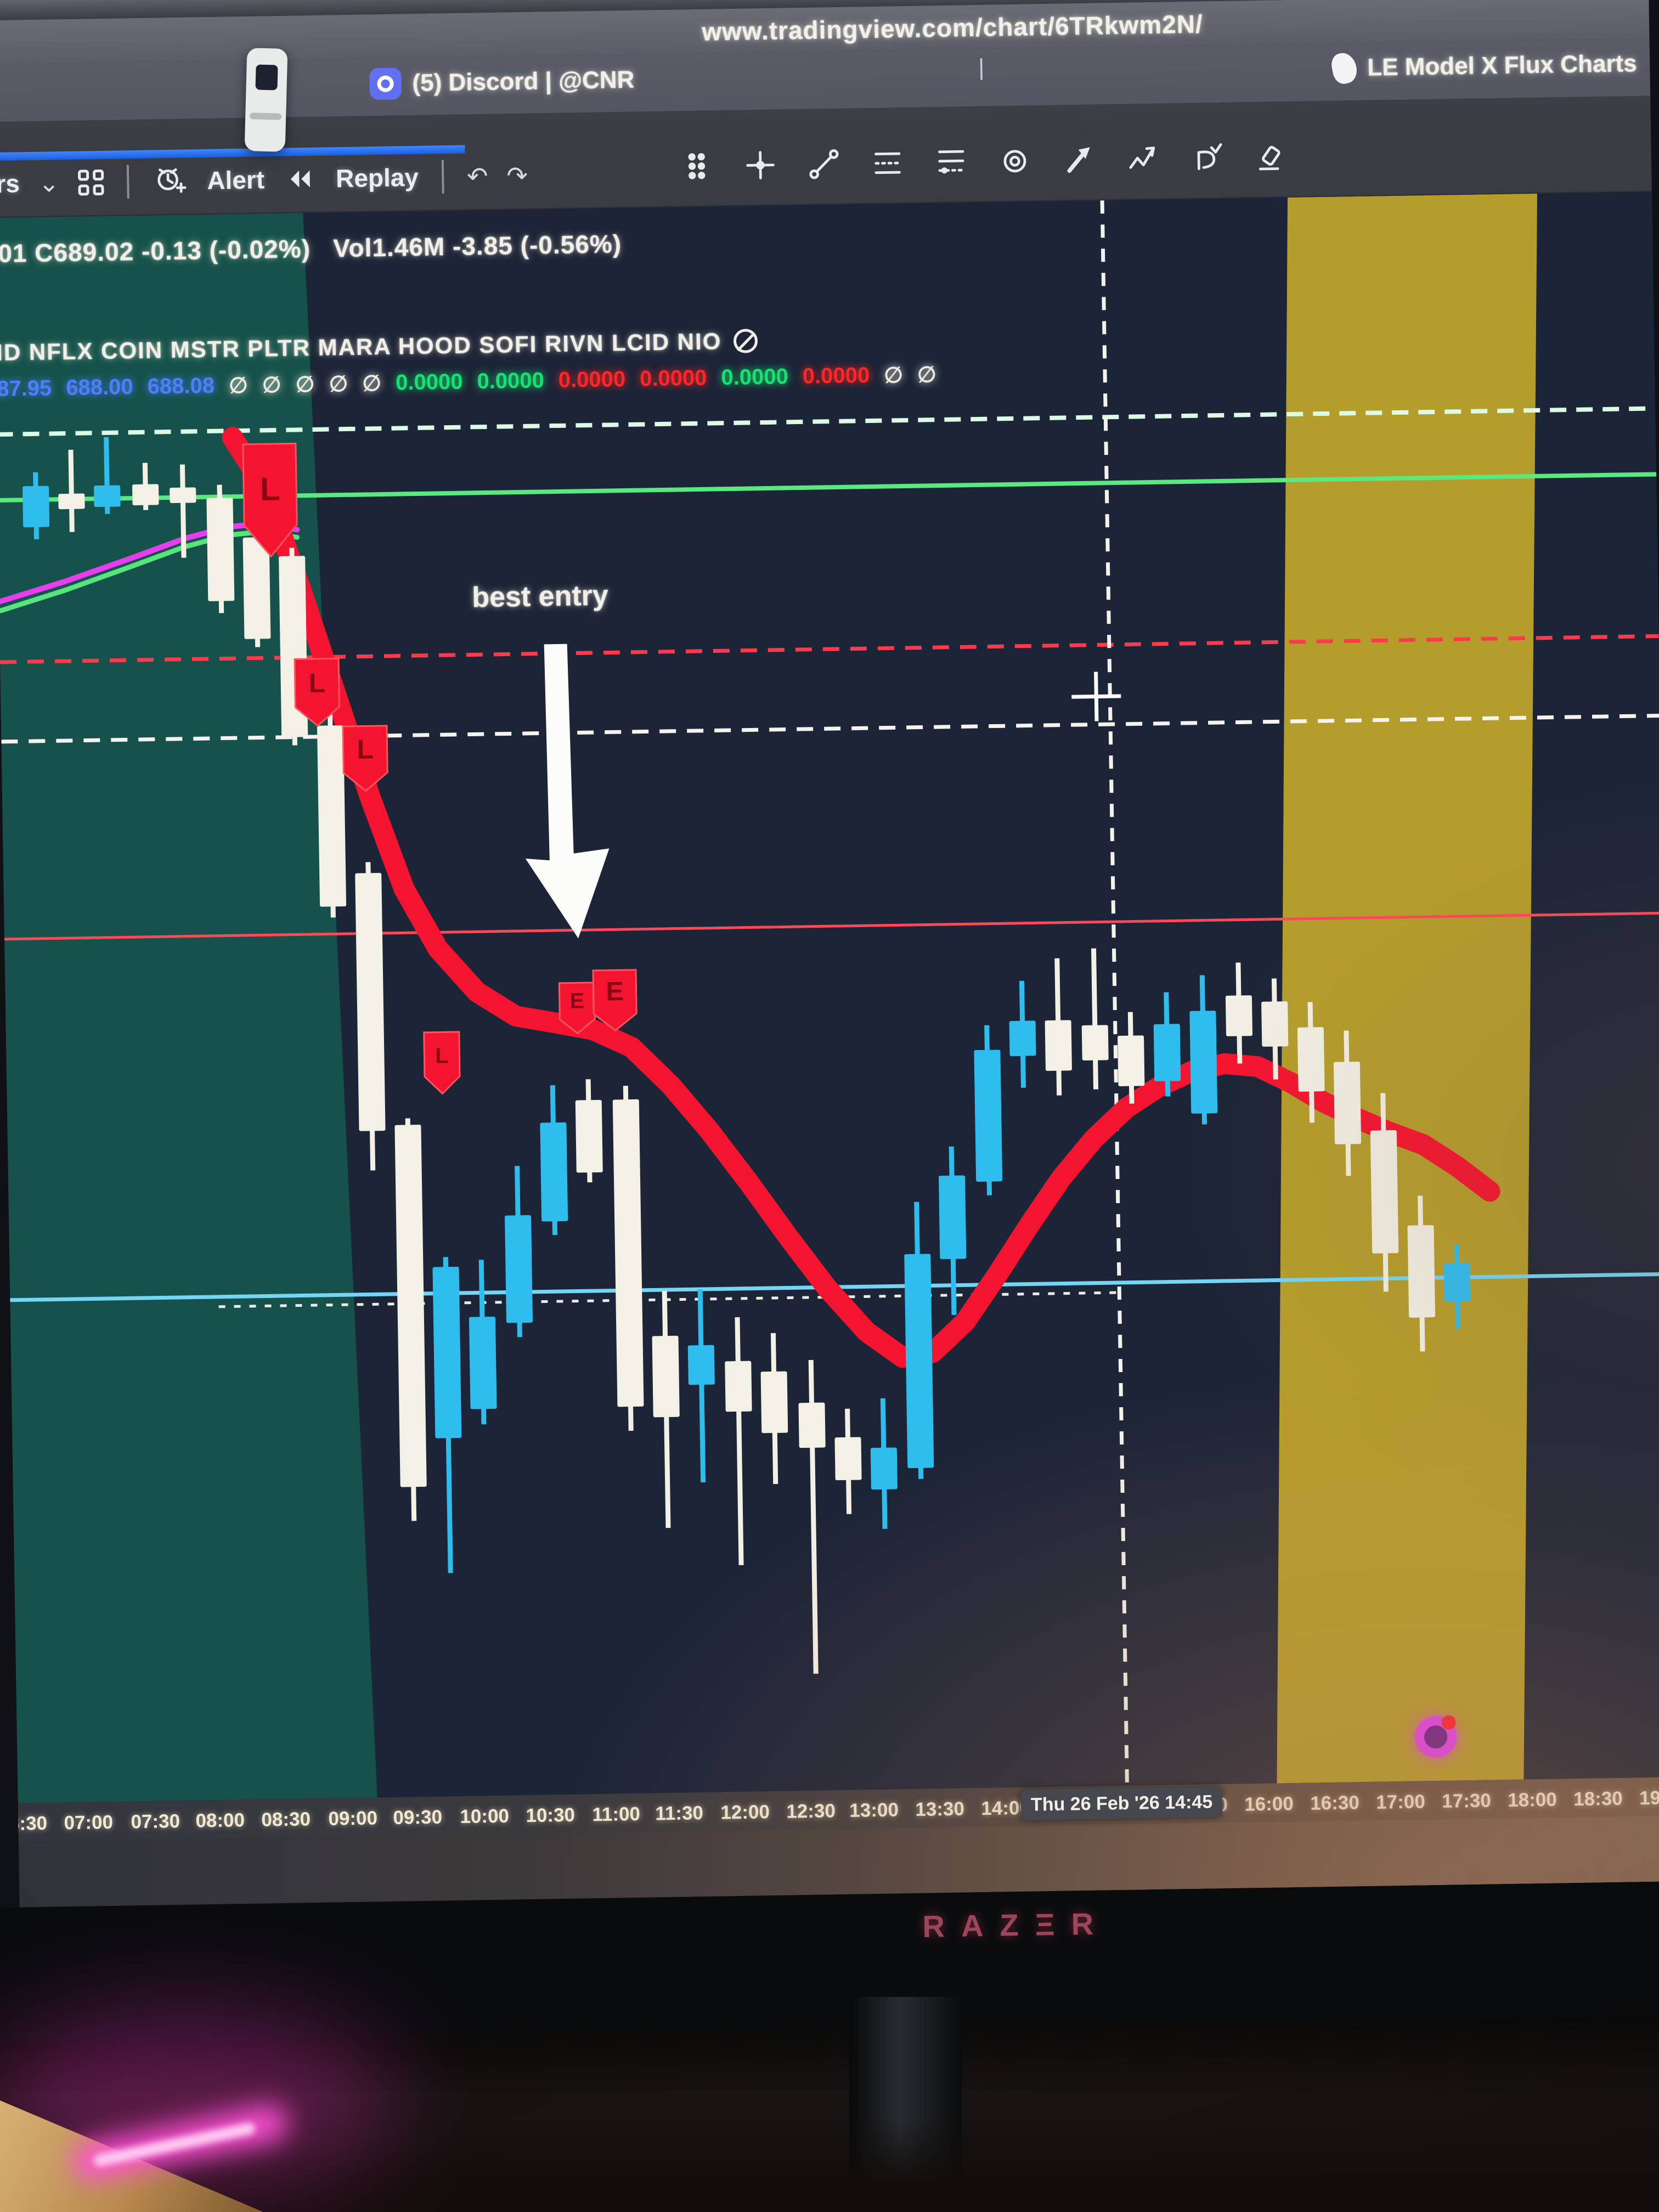 The image size is (1659, 2212). What do you see at coordinates (517, 176) in the screenshot?
I see `redo-icon: ↷` at bounding box center [517, 176].